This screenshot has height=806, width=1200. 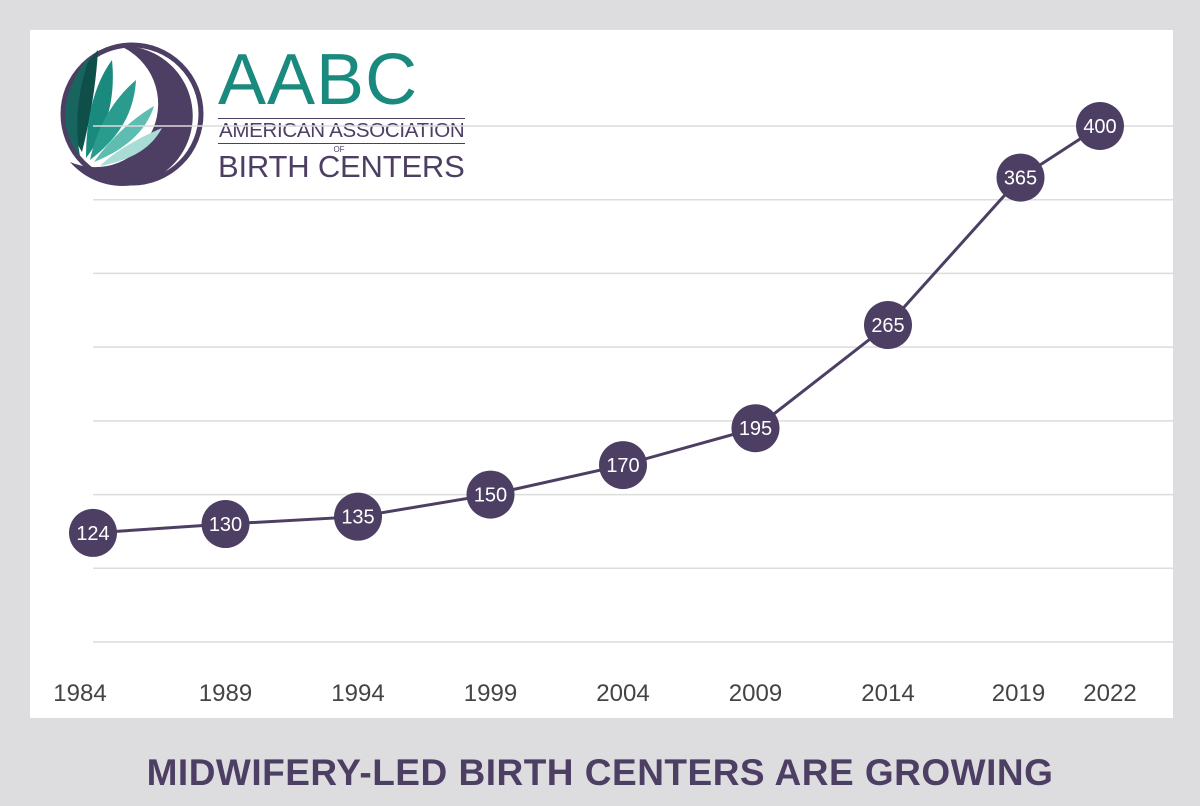 I want to click on x-tick-label: 2004, so click(x=622, y=693).